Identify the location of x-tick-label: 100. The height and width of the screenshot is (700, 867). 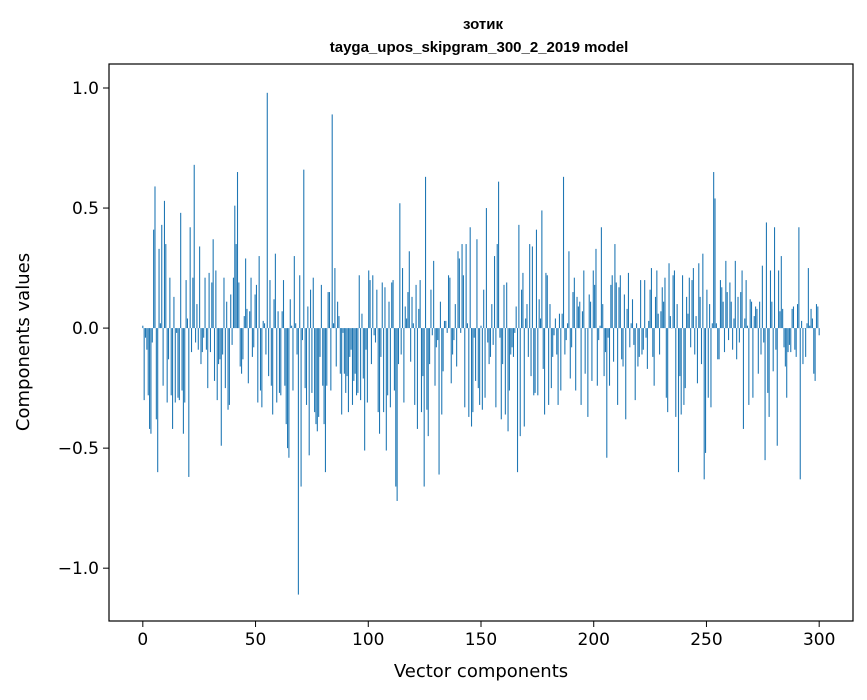
(368, 640).